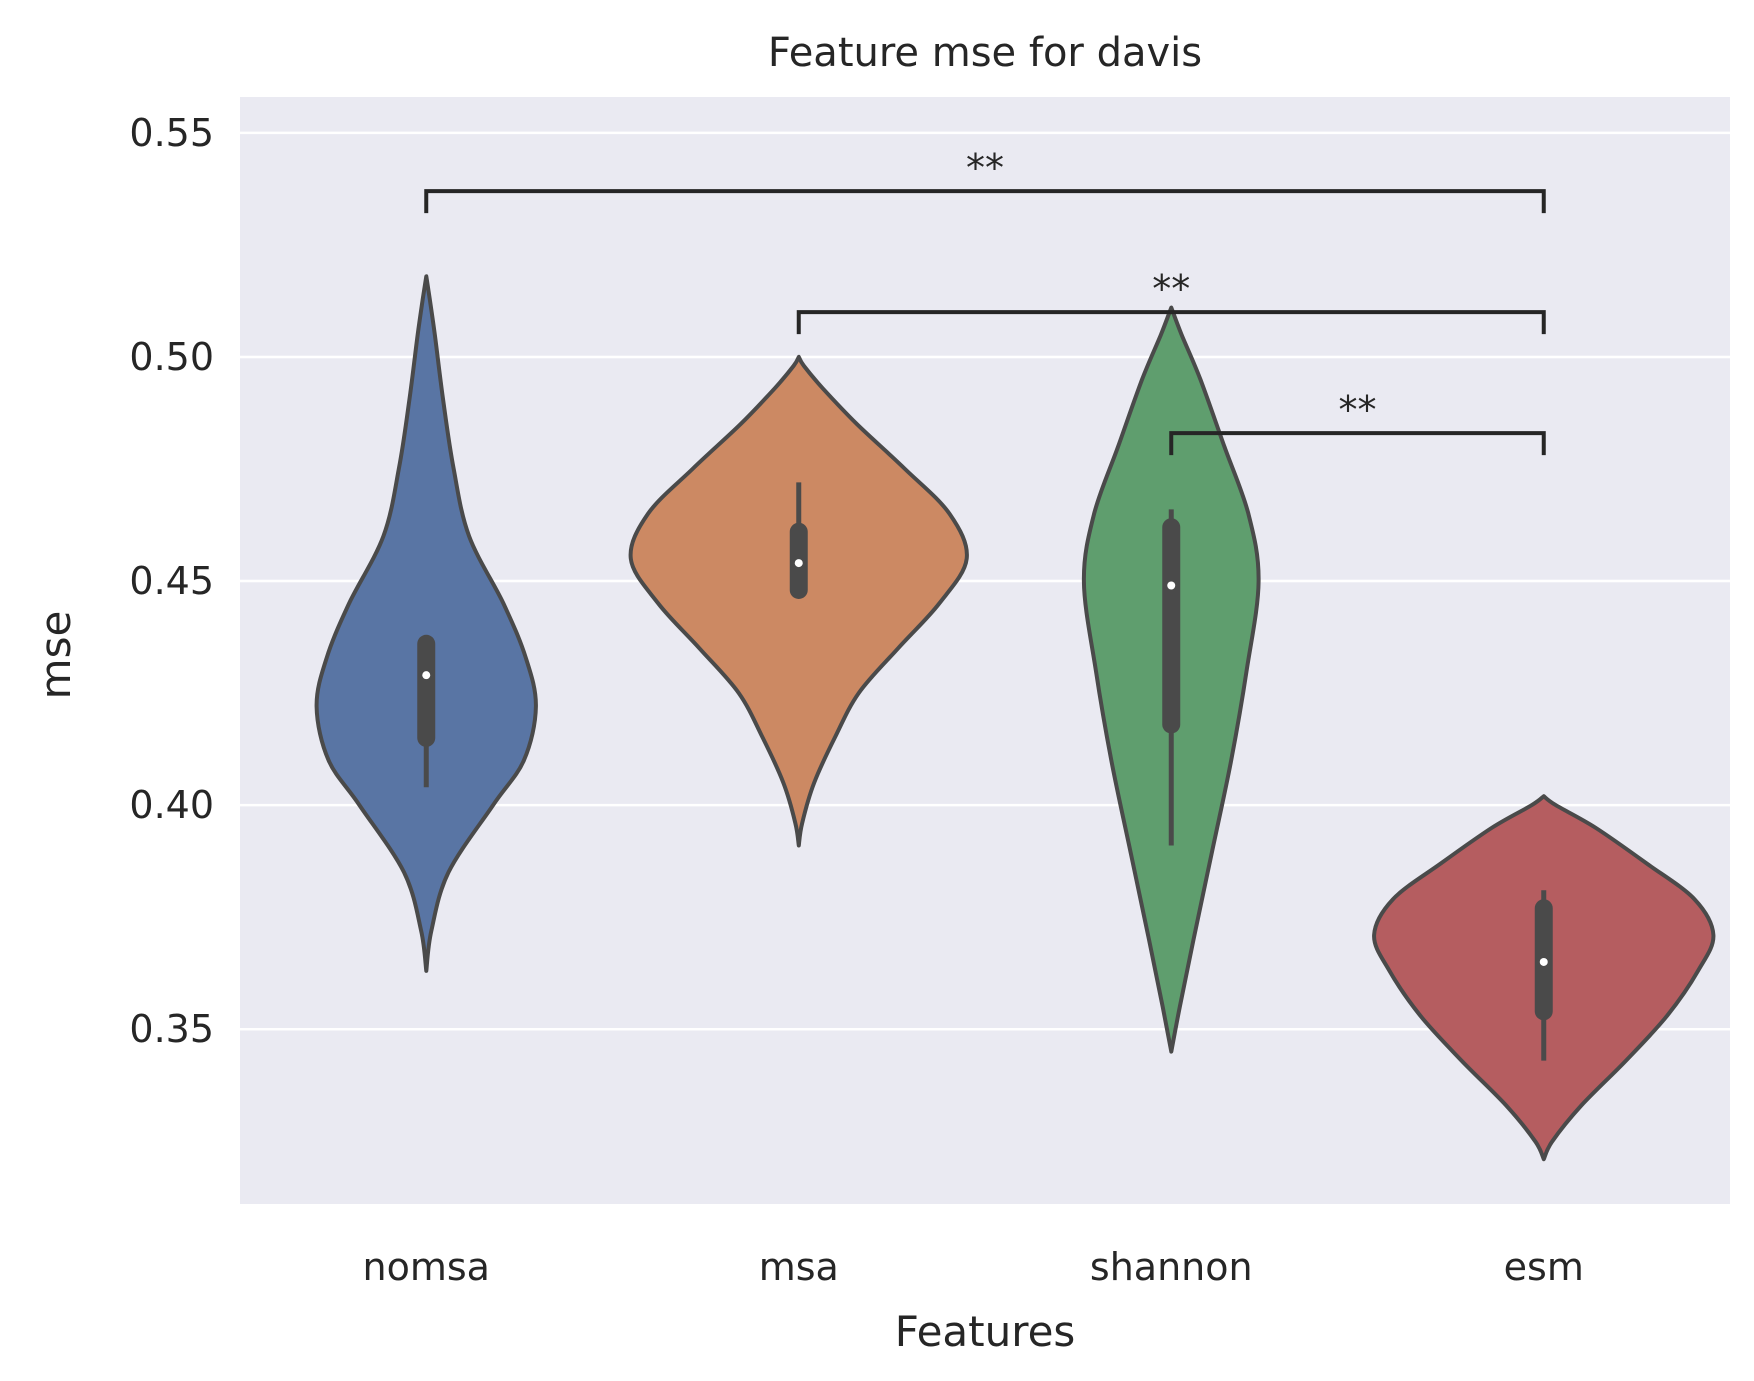  Describe the element at coordinates (171, 805) in the screenshot. I see `y-tick-label: 0.40` at that location.